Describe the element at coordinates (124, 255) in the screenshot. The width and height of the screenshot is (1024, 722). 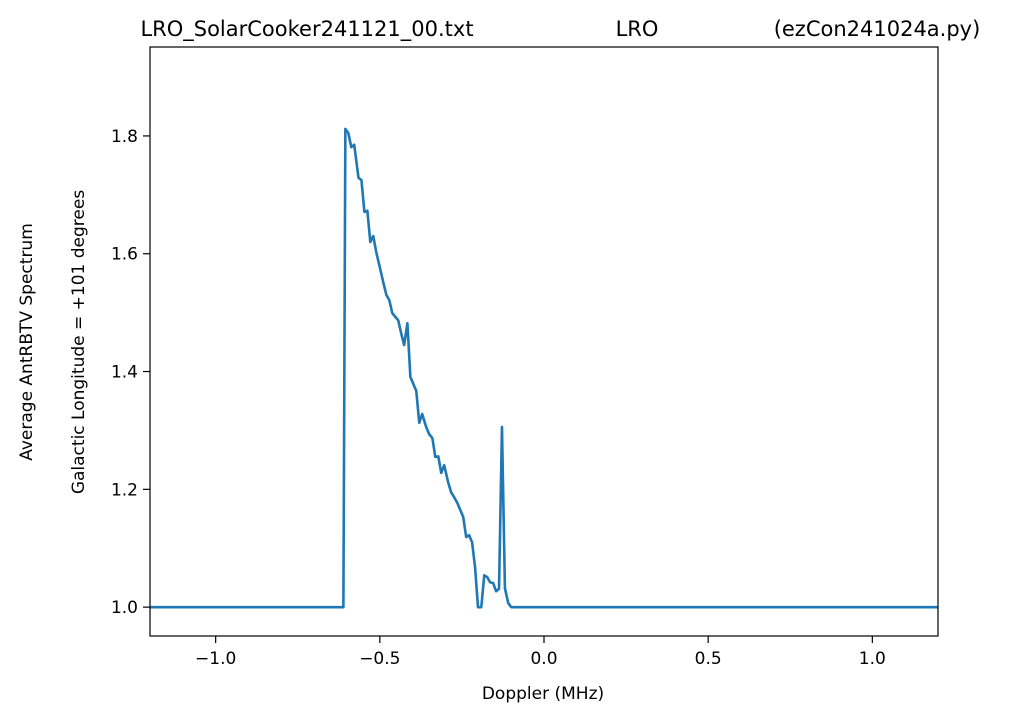
I see `y-tick-label: 1.6` at that location.